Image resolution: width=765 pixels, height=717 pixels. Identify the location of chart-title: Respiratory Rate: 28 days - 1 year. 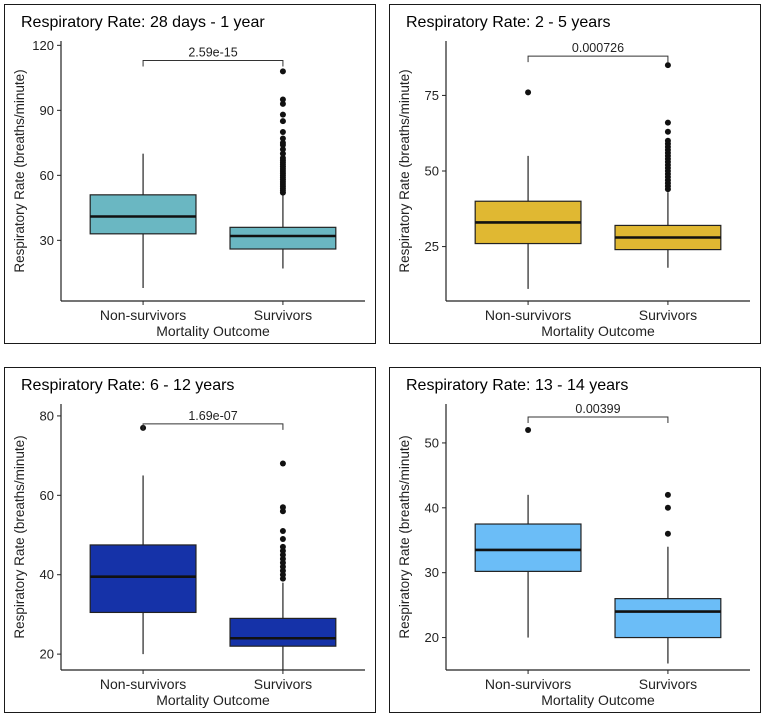
(143, 22).